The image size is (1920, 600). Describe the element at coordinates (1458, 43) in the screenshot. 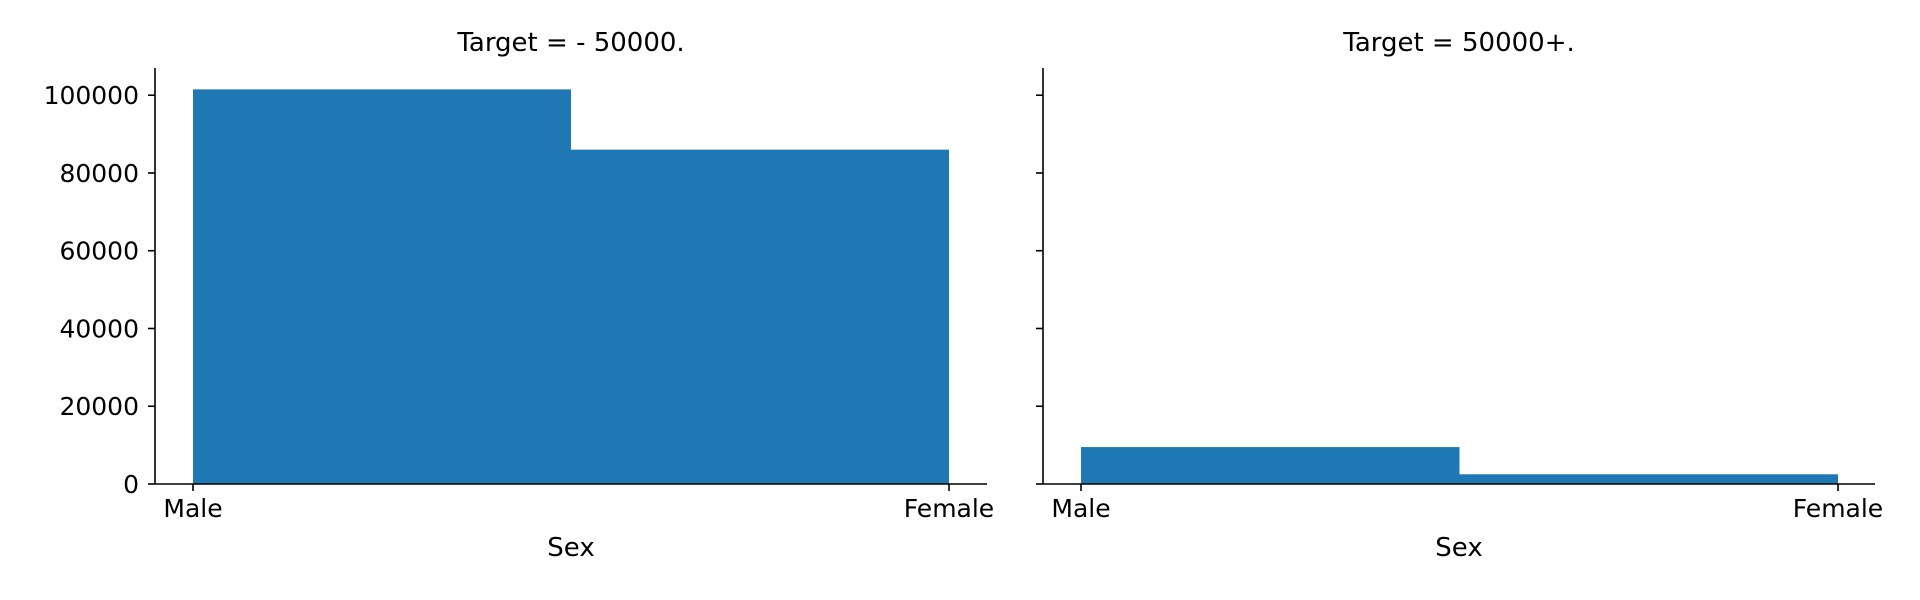

I see `panel-title: Target = 50000+.` at that location.